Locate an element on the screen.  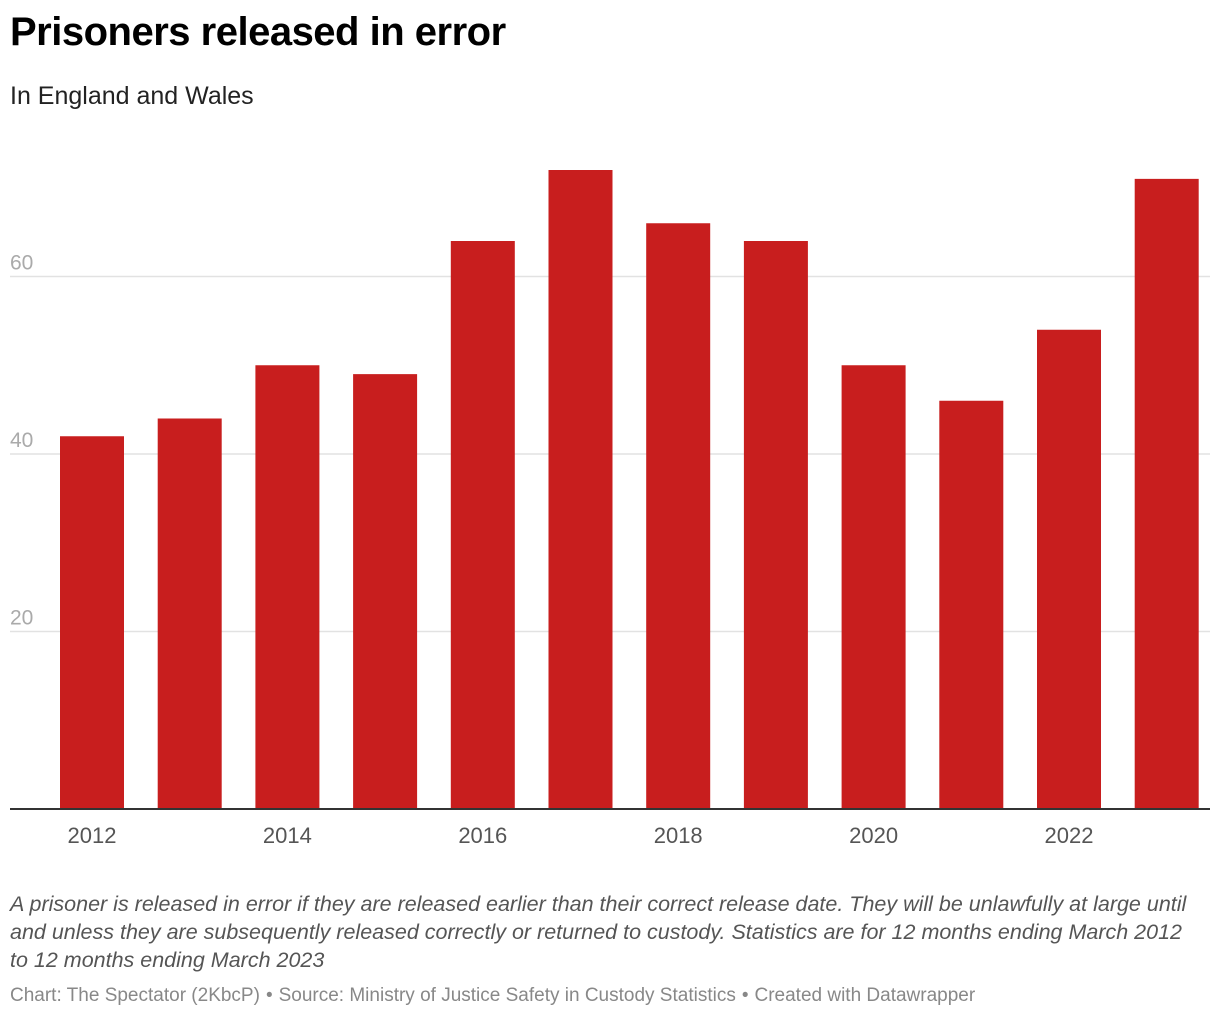
chart-credit: Chart: The Spectator (2KbcP) is located at coordinates (135, 995).